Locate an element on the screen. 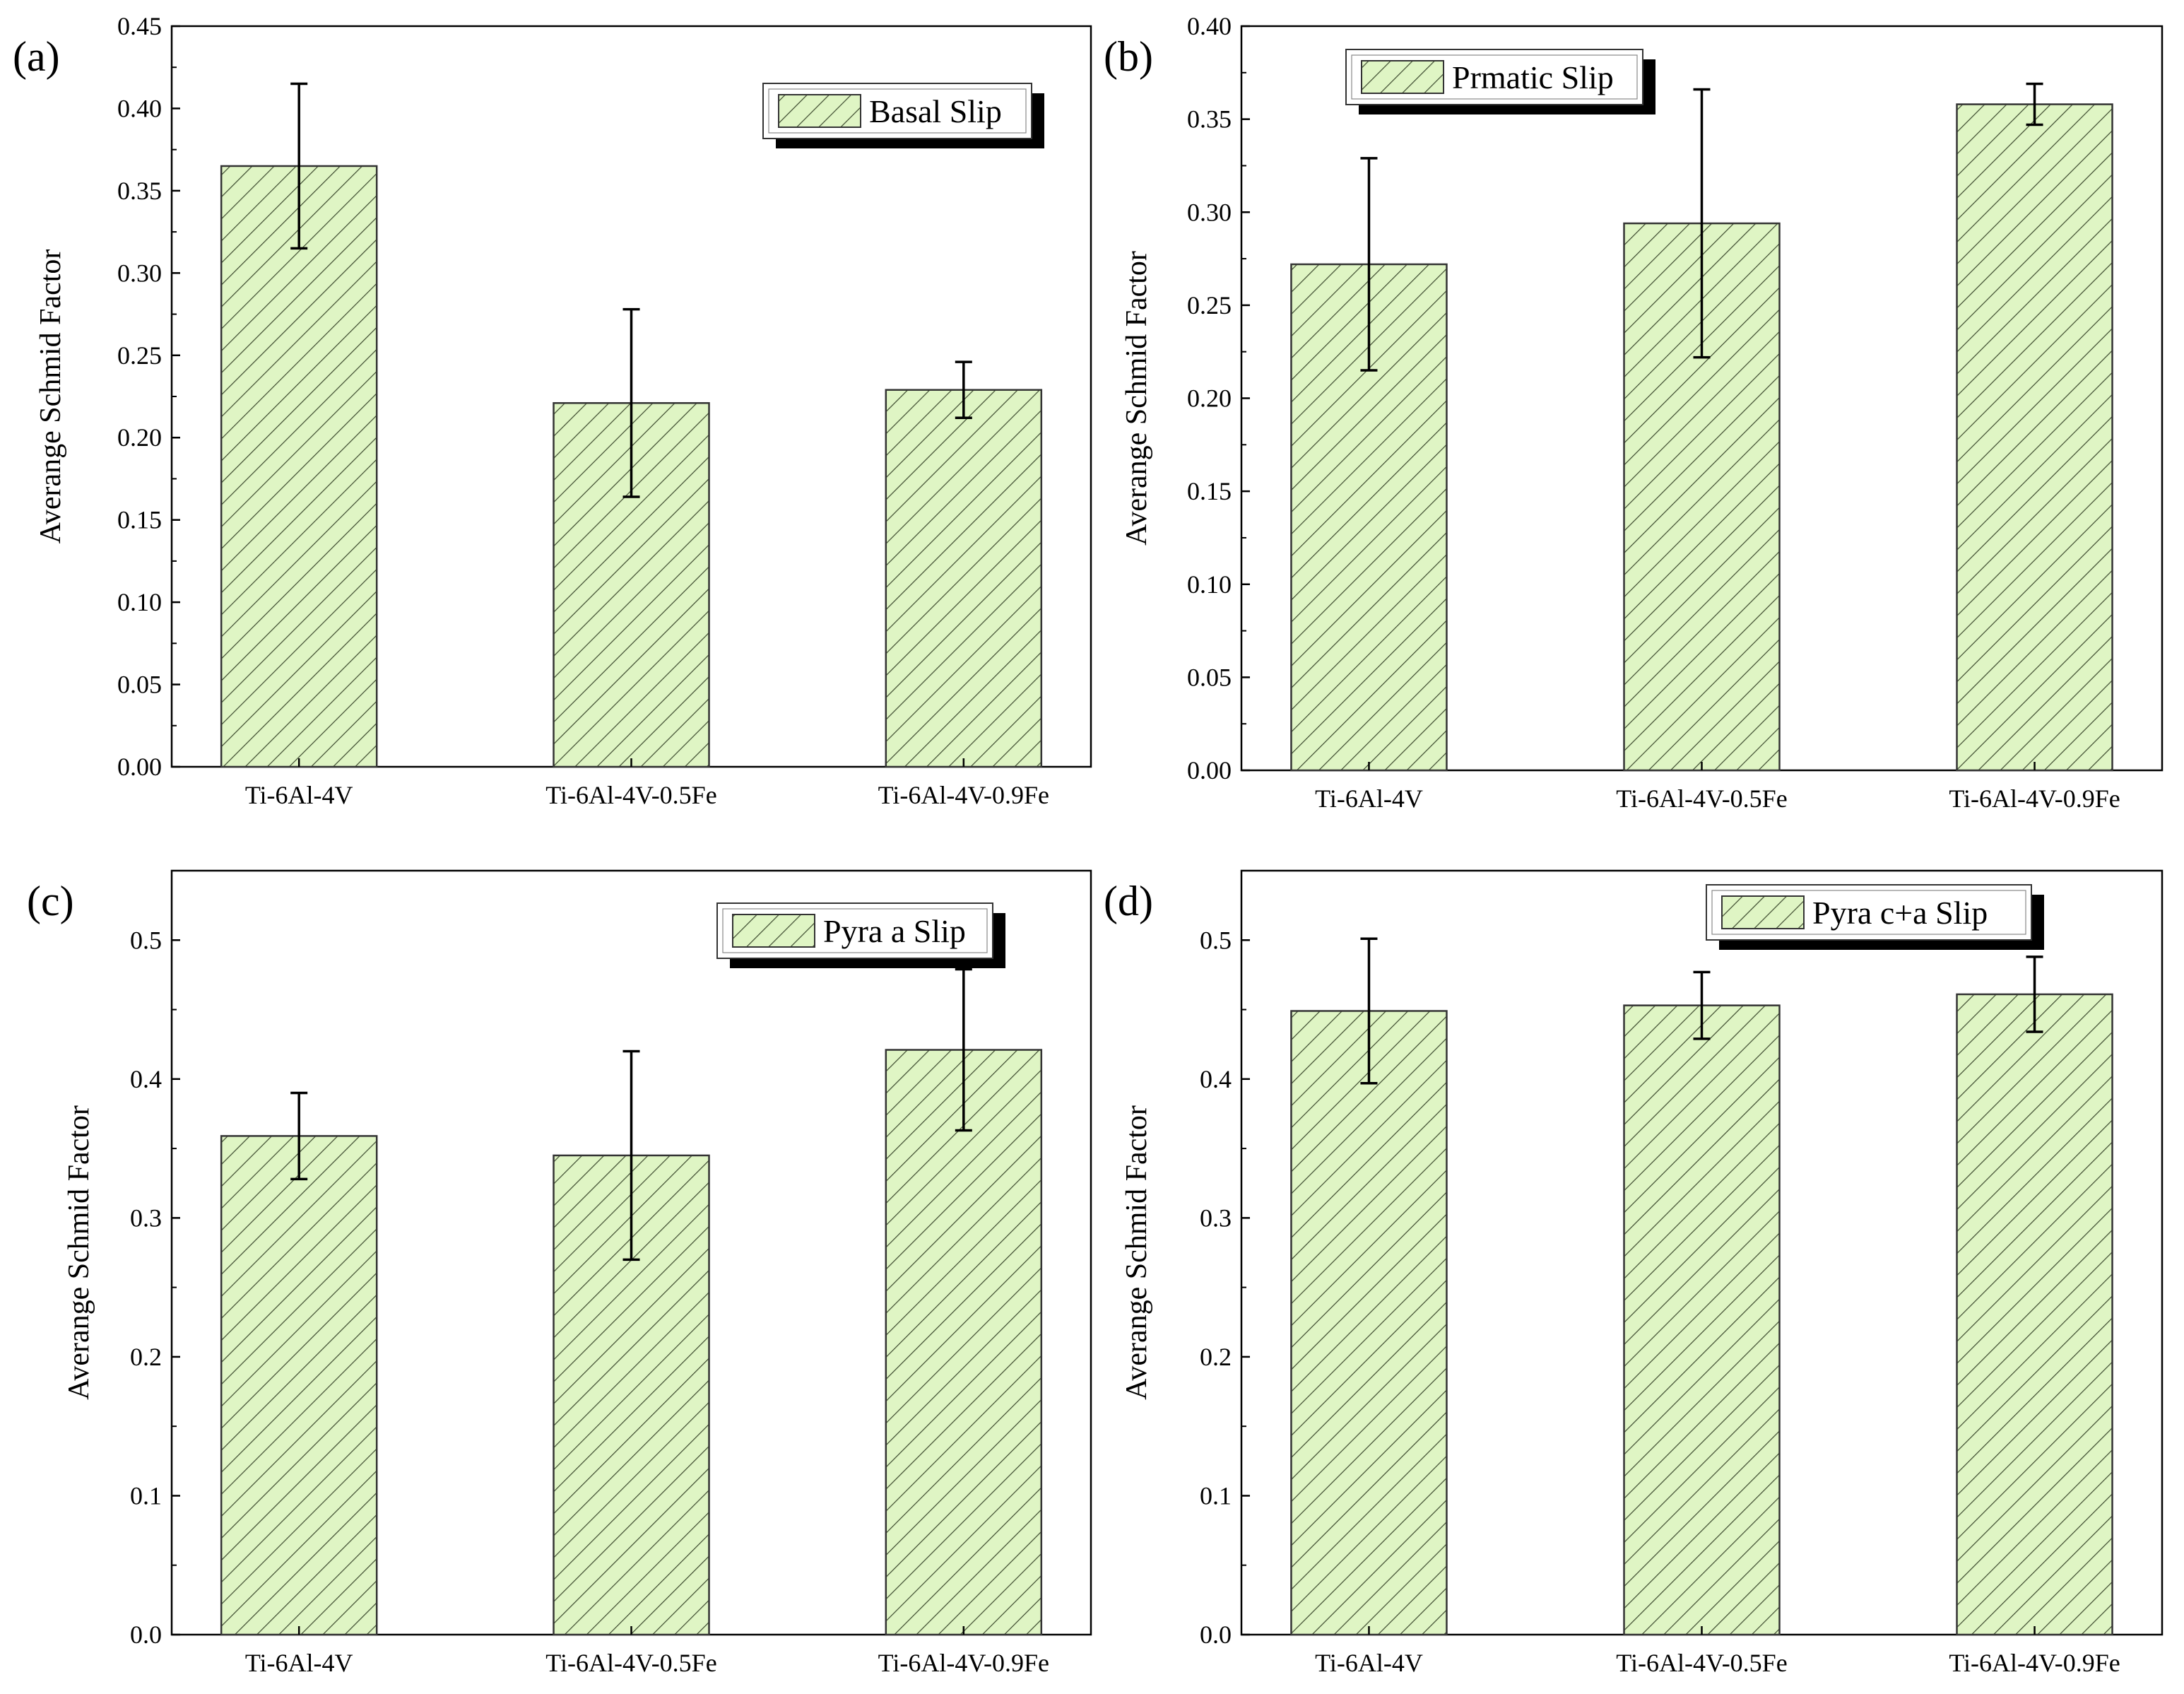 This screenshot has height=1694, width=2184. legend-label: Pyra c+a Slip is located at coordinates (1900, 913).